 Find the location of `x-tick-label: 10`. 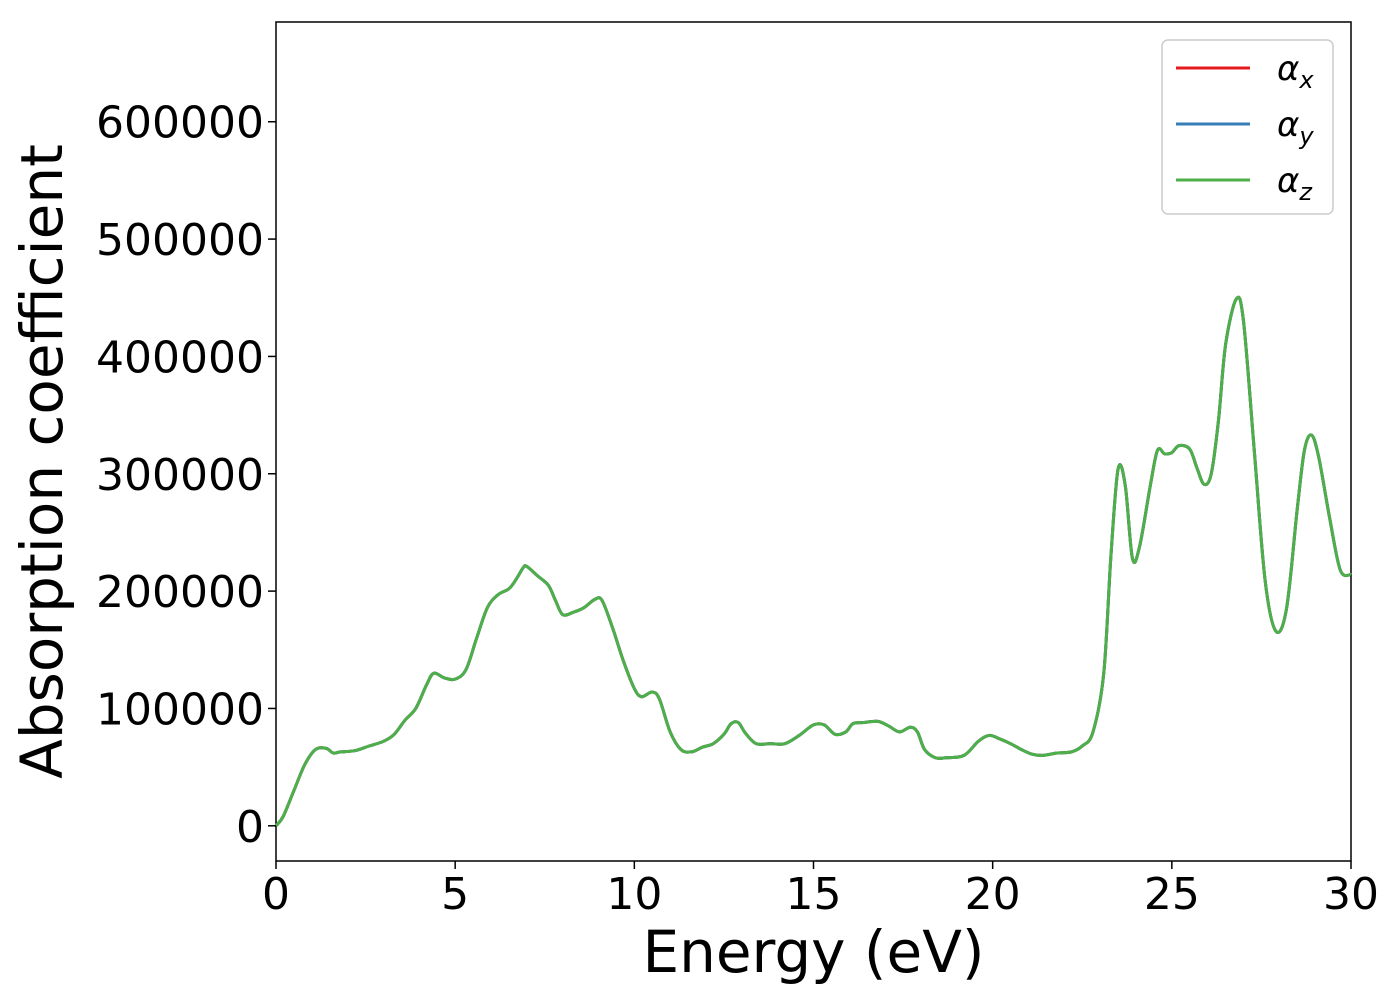

x-tick-label: 10 is located at coordinates (634, 894).